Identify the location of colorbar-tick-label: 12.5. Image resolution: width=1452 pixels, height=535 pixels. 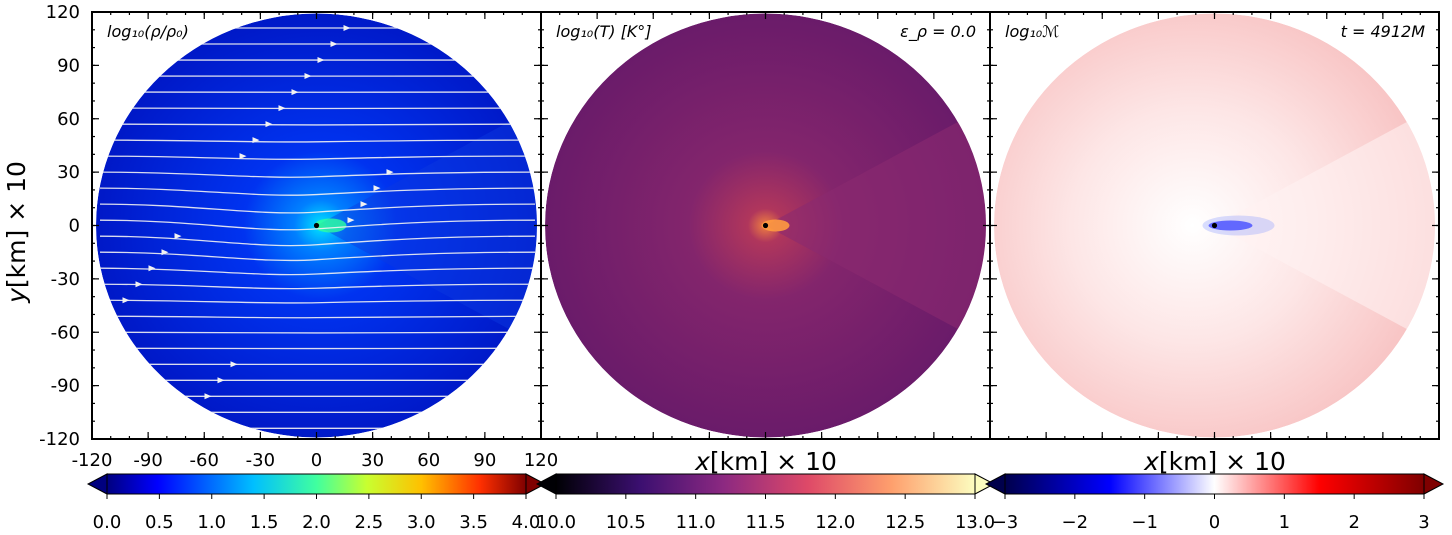
(905, 522).